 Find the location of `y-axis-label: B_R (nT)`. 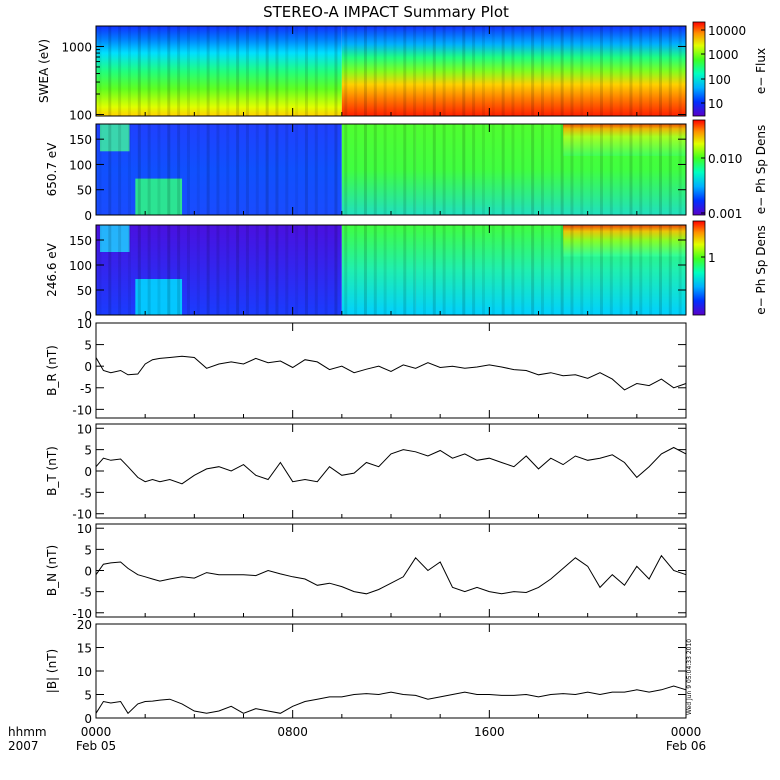

y-axis-label: B_R (nT) is located at coordinates (52, 370).